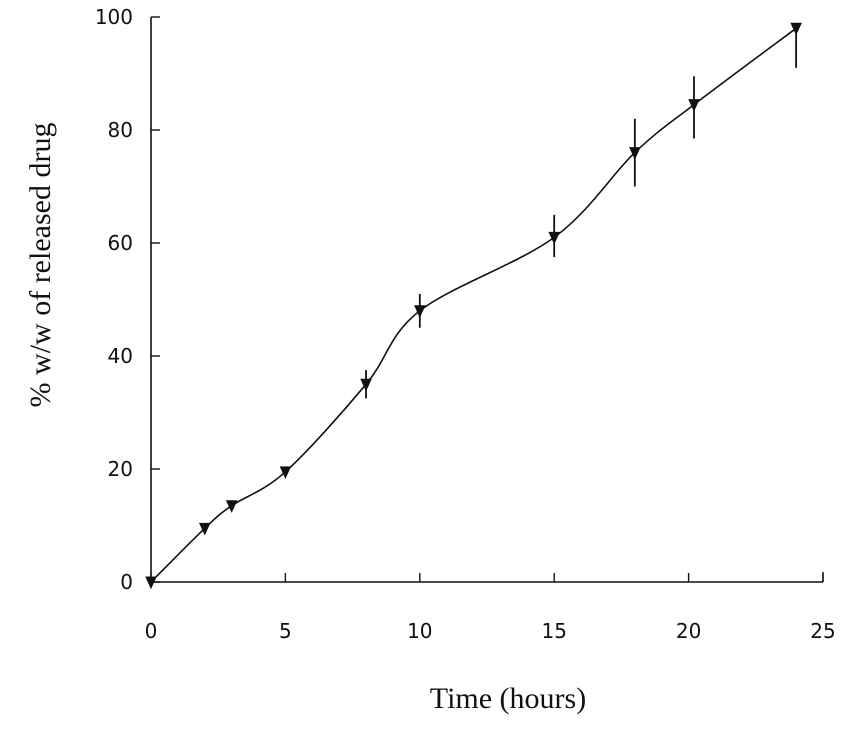 The image size is (860, 735). What do you see at coordinates (120, 356) in the screenshot?
I see `y-tick-label: 40` at bounding box center [120, 356].